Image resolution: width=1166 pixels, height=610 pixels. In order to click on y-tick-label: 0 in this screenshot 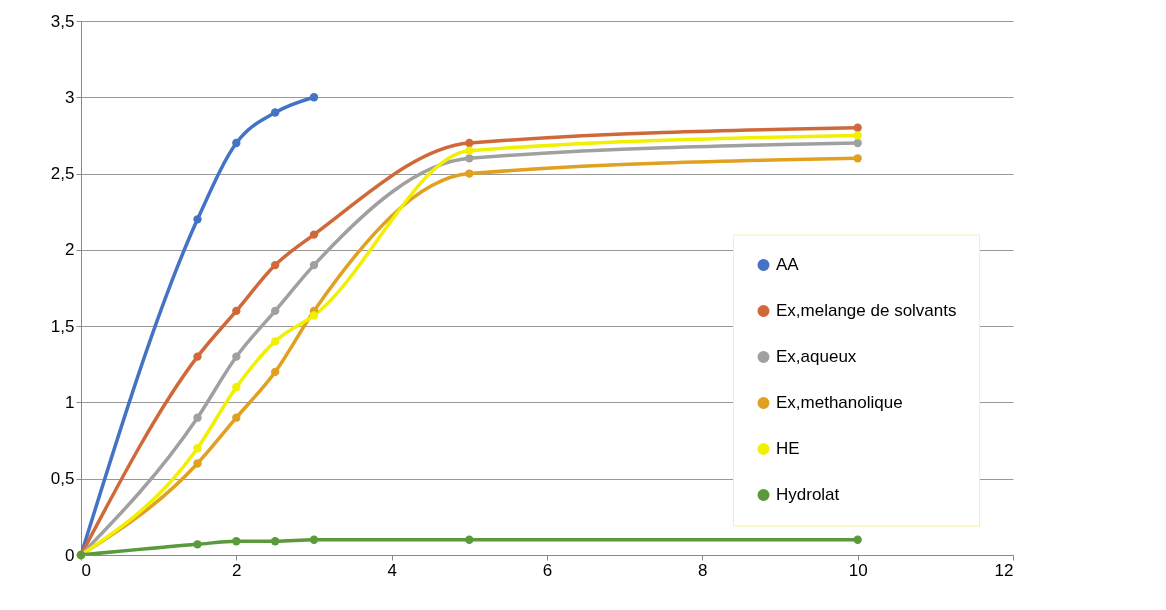, I will do `click(70, 555)`.